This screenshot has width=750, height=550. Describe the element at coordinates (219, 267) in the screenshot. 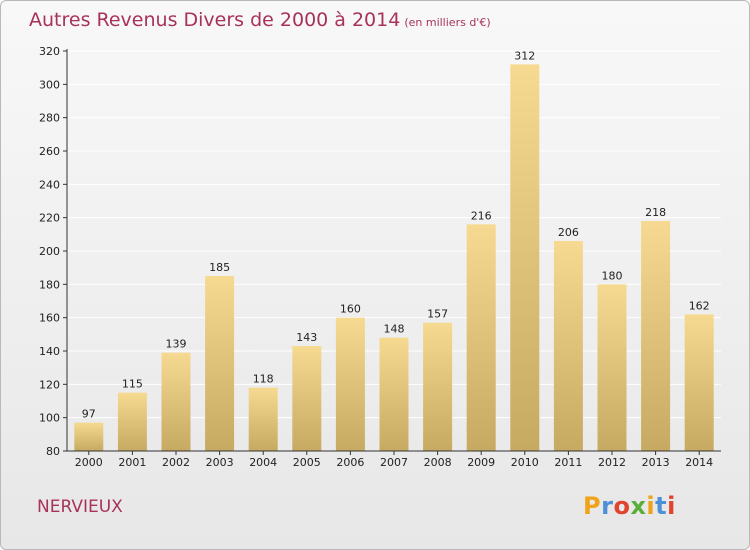

I see `data-label: 185` at that location.